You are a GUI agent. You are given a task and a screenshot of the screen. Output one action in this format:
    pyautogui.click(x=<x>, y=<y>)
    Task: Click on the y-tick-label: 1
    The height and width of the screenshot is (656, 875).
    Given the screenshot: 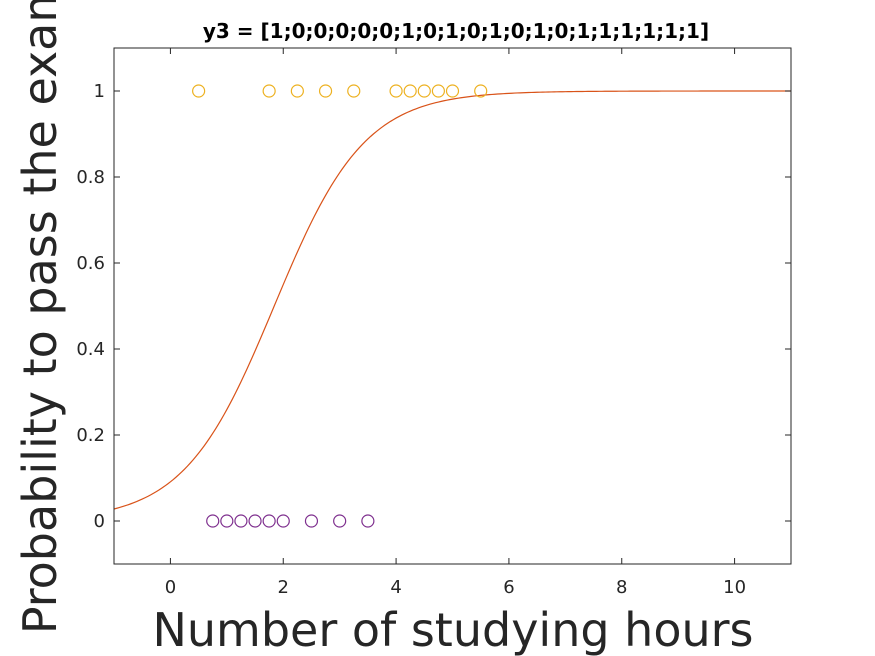 What is the action you would take?
    pyautogui.click(x=99, y=91)
    